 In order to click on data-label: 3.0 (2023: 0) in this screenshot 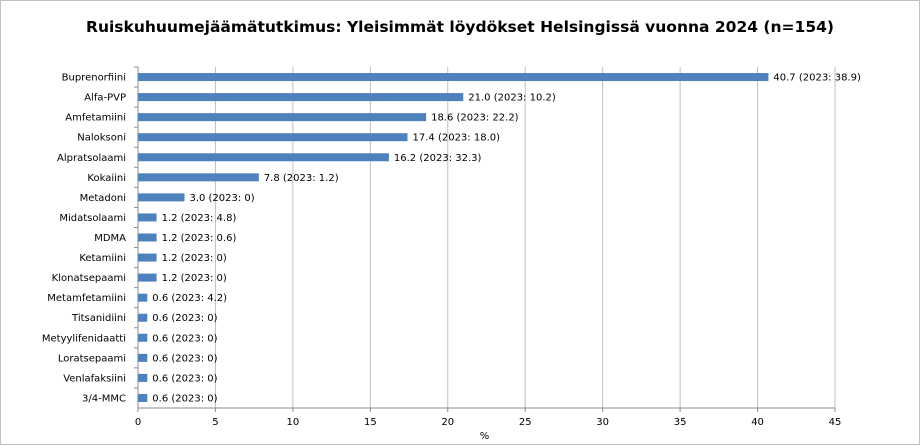, I will do `click(221, 198)`.